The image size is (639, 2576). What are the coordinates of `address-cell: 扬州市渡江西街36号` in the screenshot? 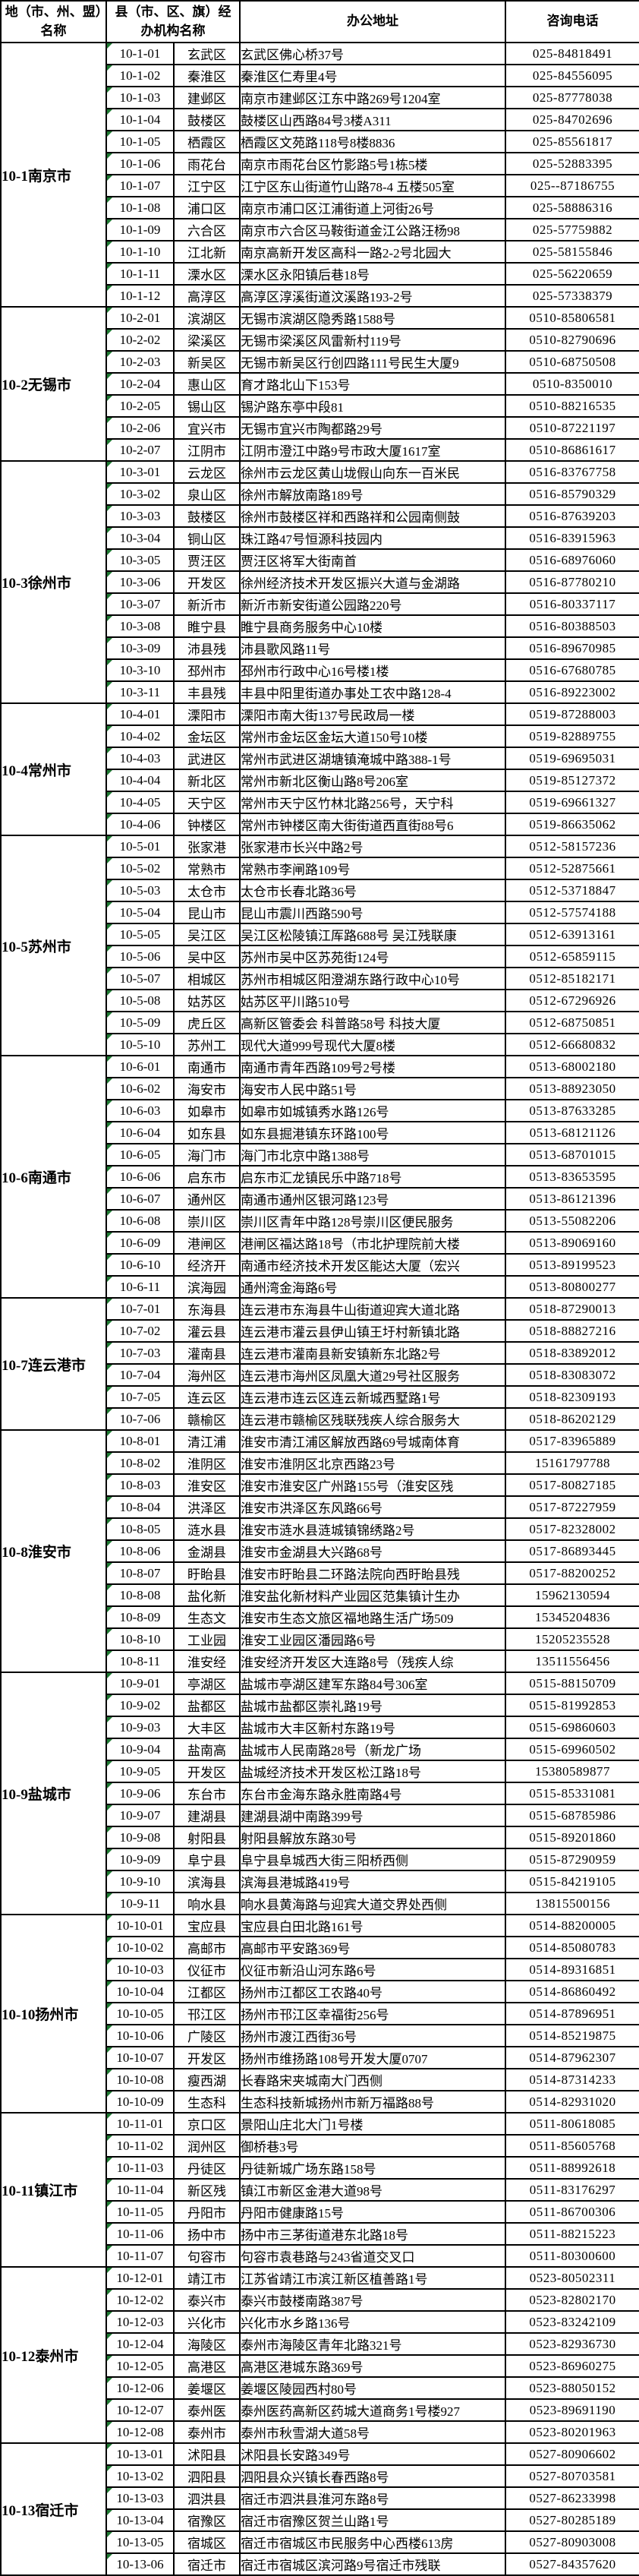 It's located at (372, 2036).